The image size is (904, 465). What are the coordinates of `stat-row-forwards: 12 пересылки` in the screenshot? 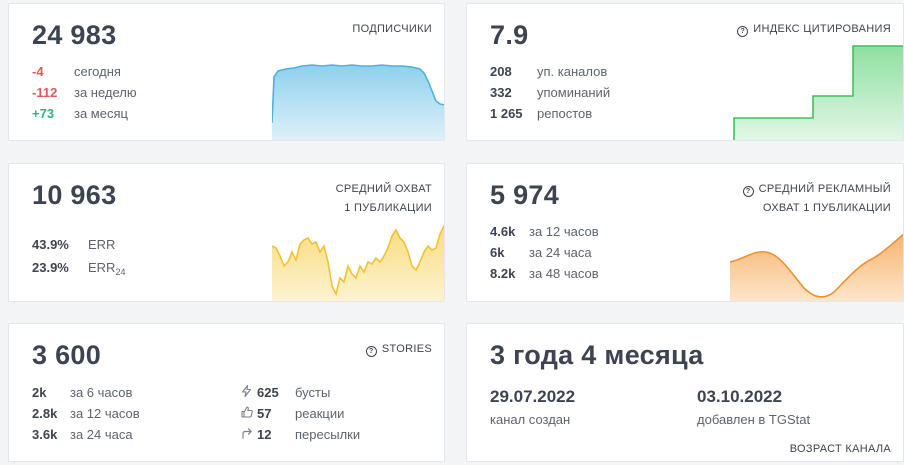 It's located at (300, 434).